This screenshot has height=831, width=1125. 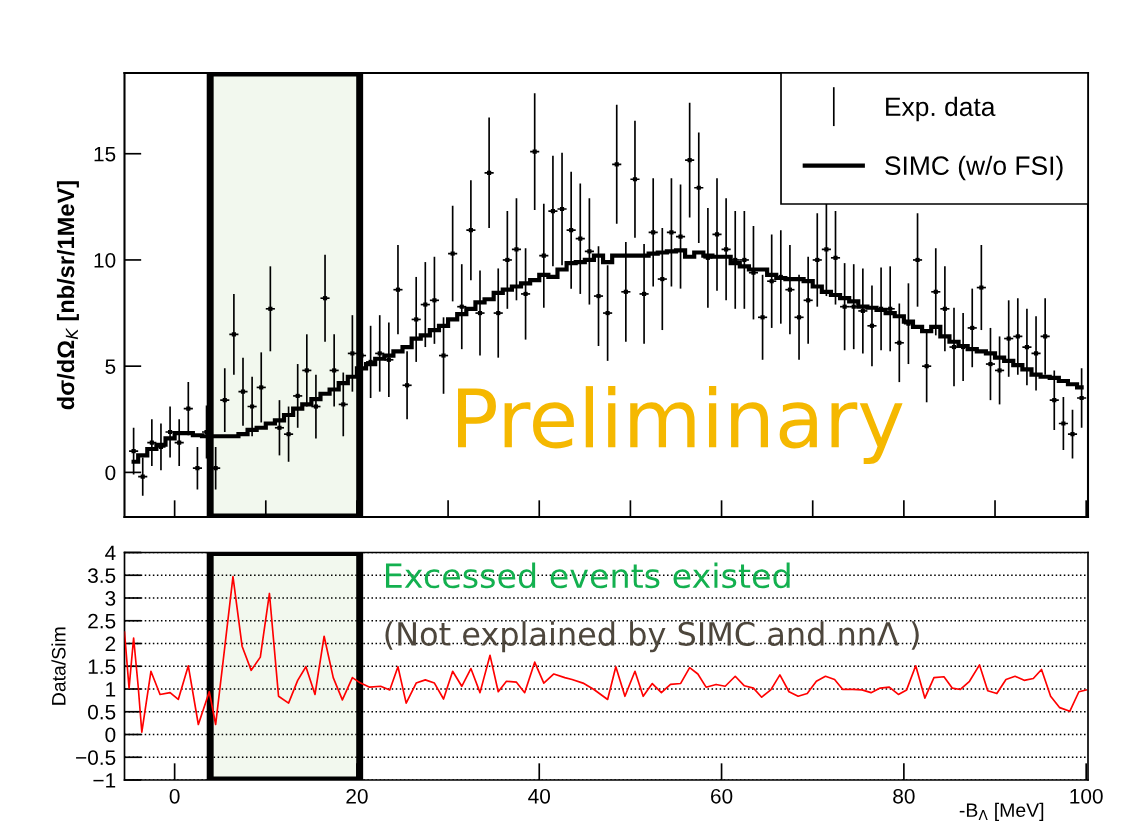 What do you see at coordinates (102, 666) in the screenshot?
I see `y-tick-label: 1.5` at bounding box center [102, 666].